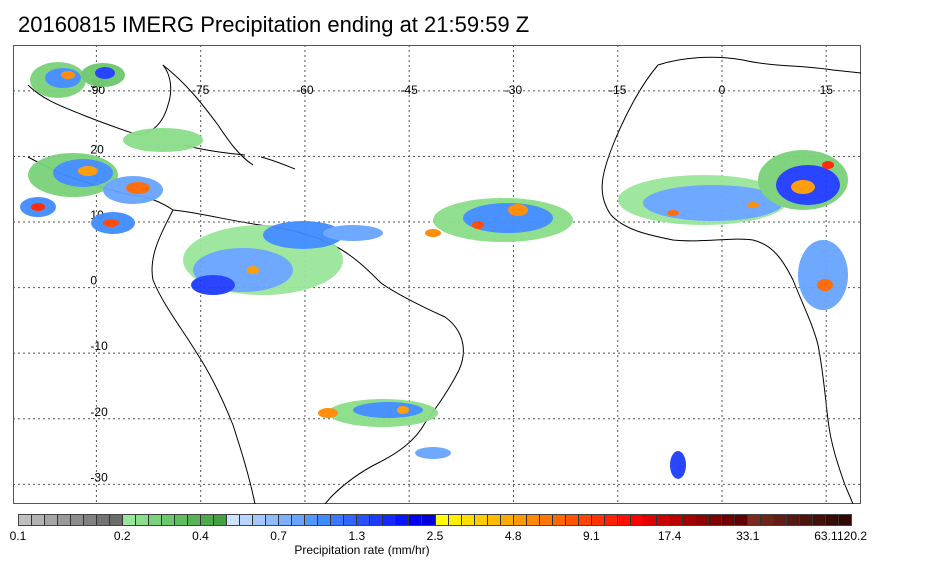 The width and height of the screenshot is (944, 571). What do you see at coordinates (362, 550) in the screenshot?
I see `colorbar-title: Precipitation rate (mm/hr)` at bounding box center [362, 550].